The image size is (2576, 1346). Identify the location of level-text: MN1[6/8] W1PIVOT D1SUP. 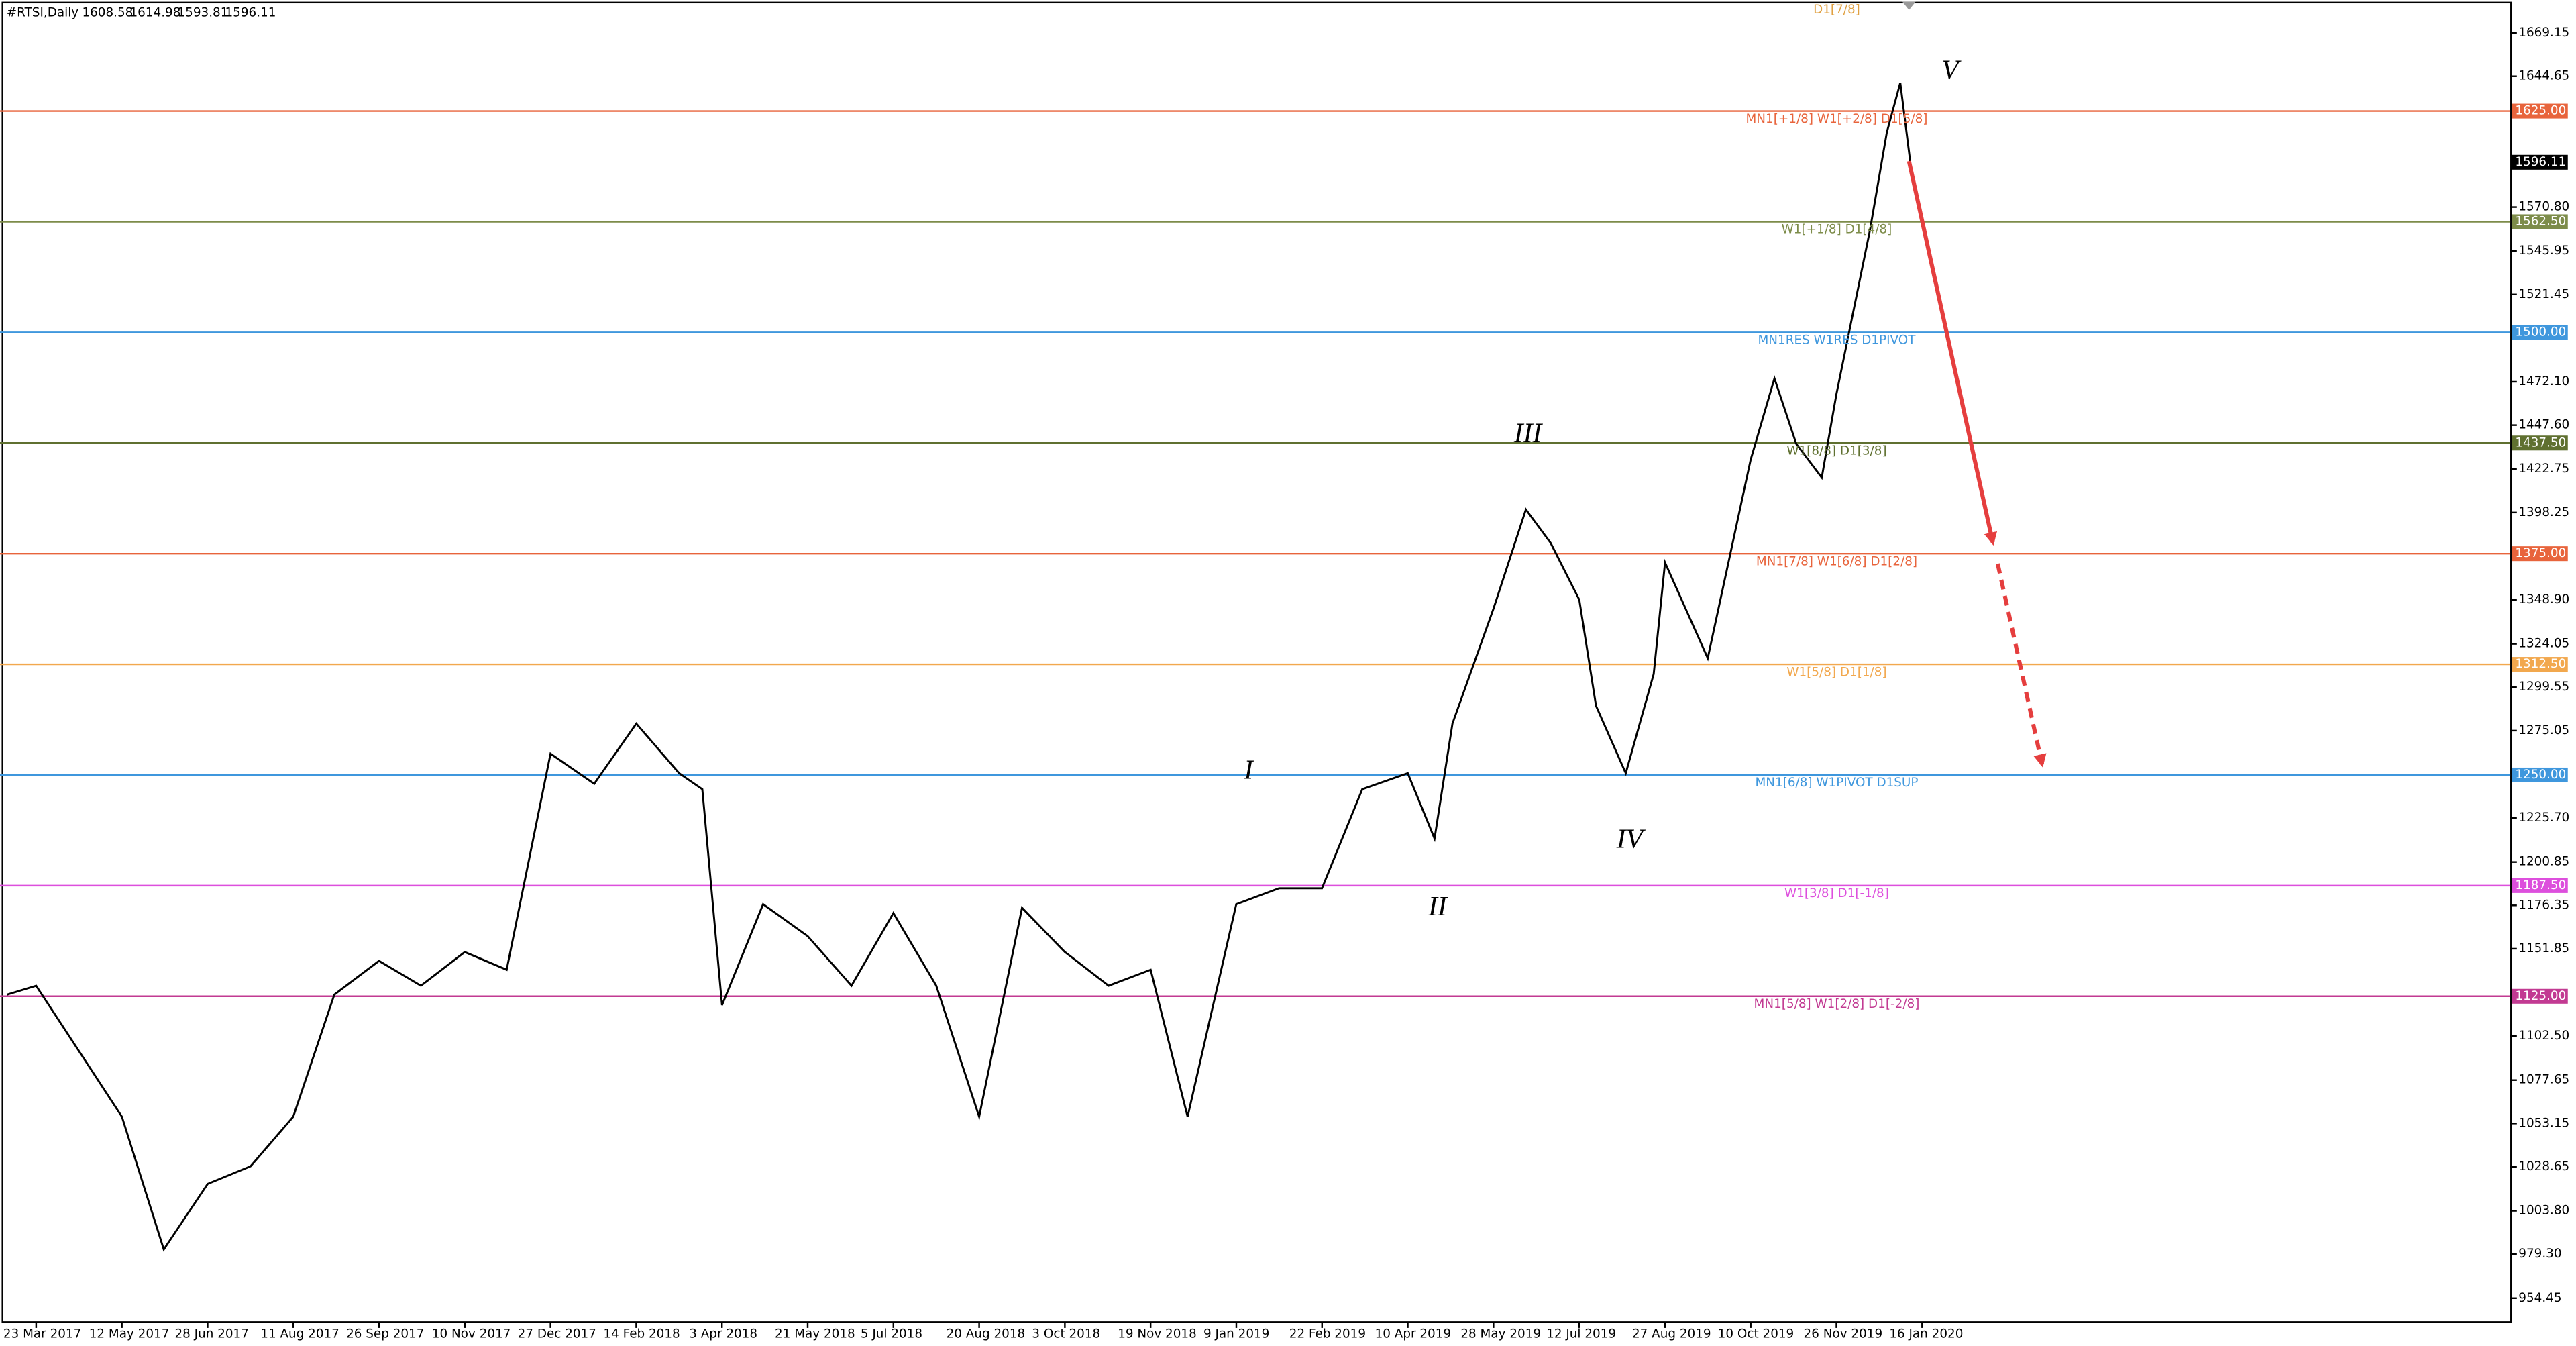
(1836, 783).